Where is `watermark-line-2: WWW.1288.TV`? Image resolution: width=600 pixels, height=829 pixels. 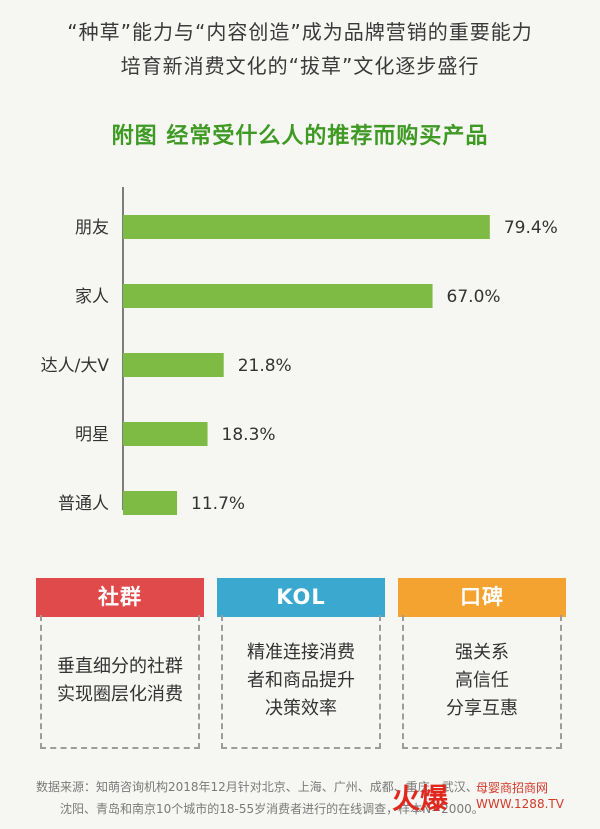 watermark-line-2: WWW.1288.TV is located at coordinates (520, 804).